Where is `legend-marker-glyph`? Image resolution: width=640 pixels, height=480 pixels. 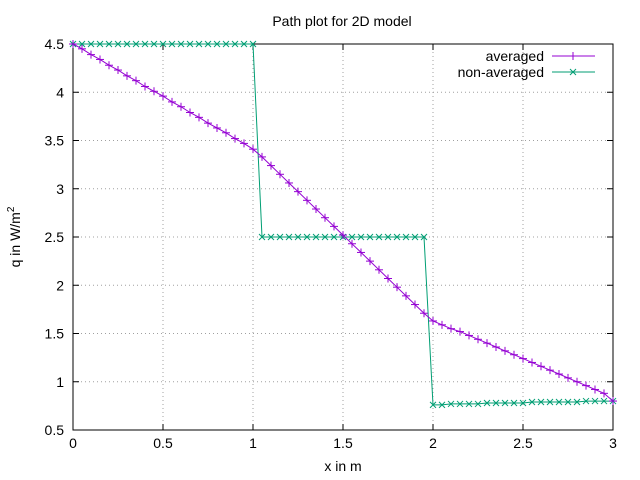
legend-marker-glyph is located at coordinates (573, 72).